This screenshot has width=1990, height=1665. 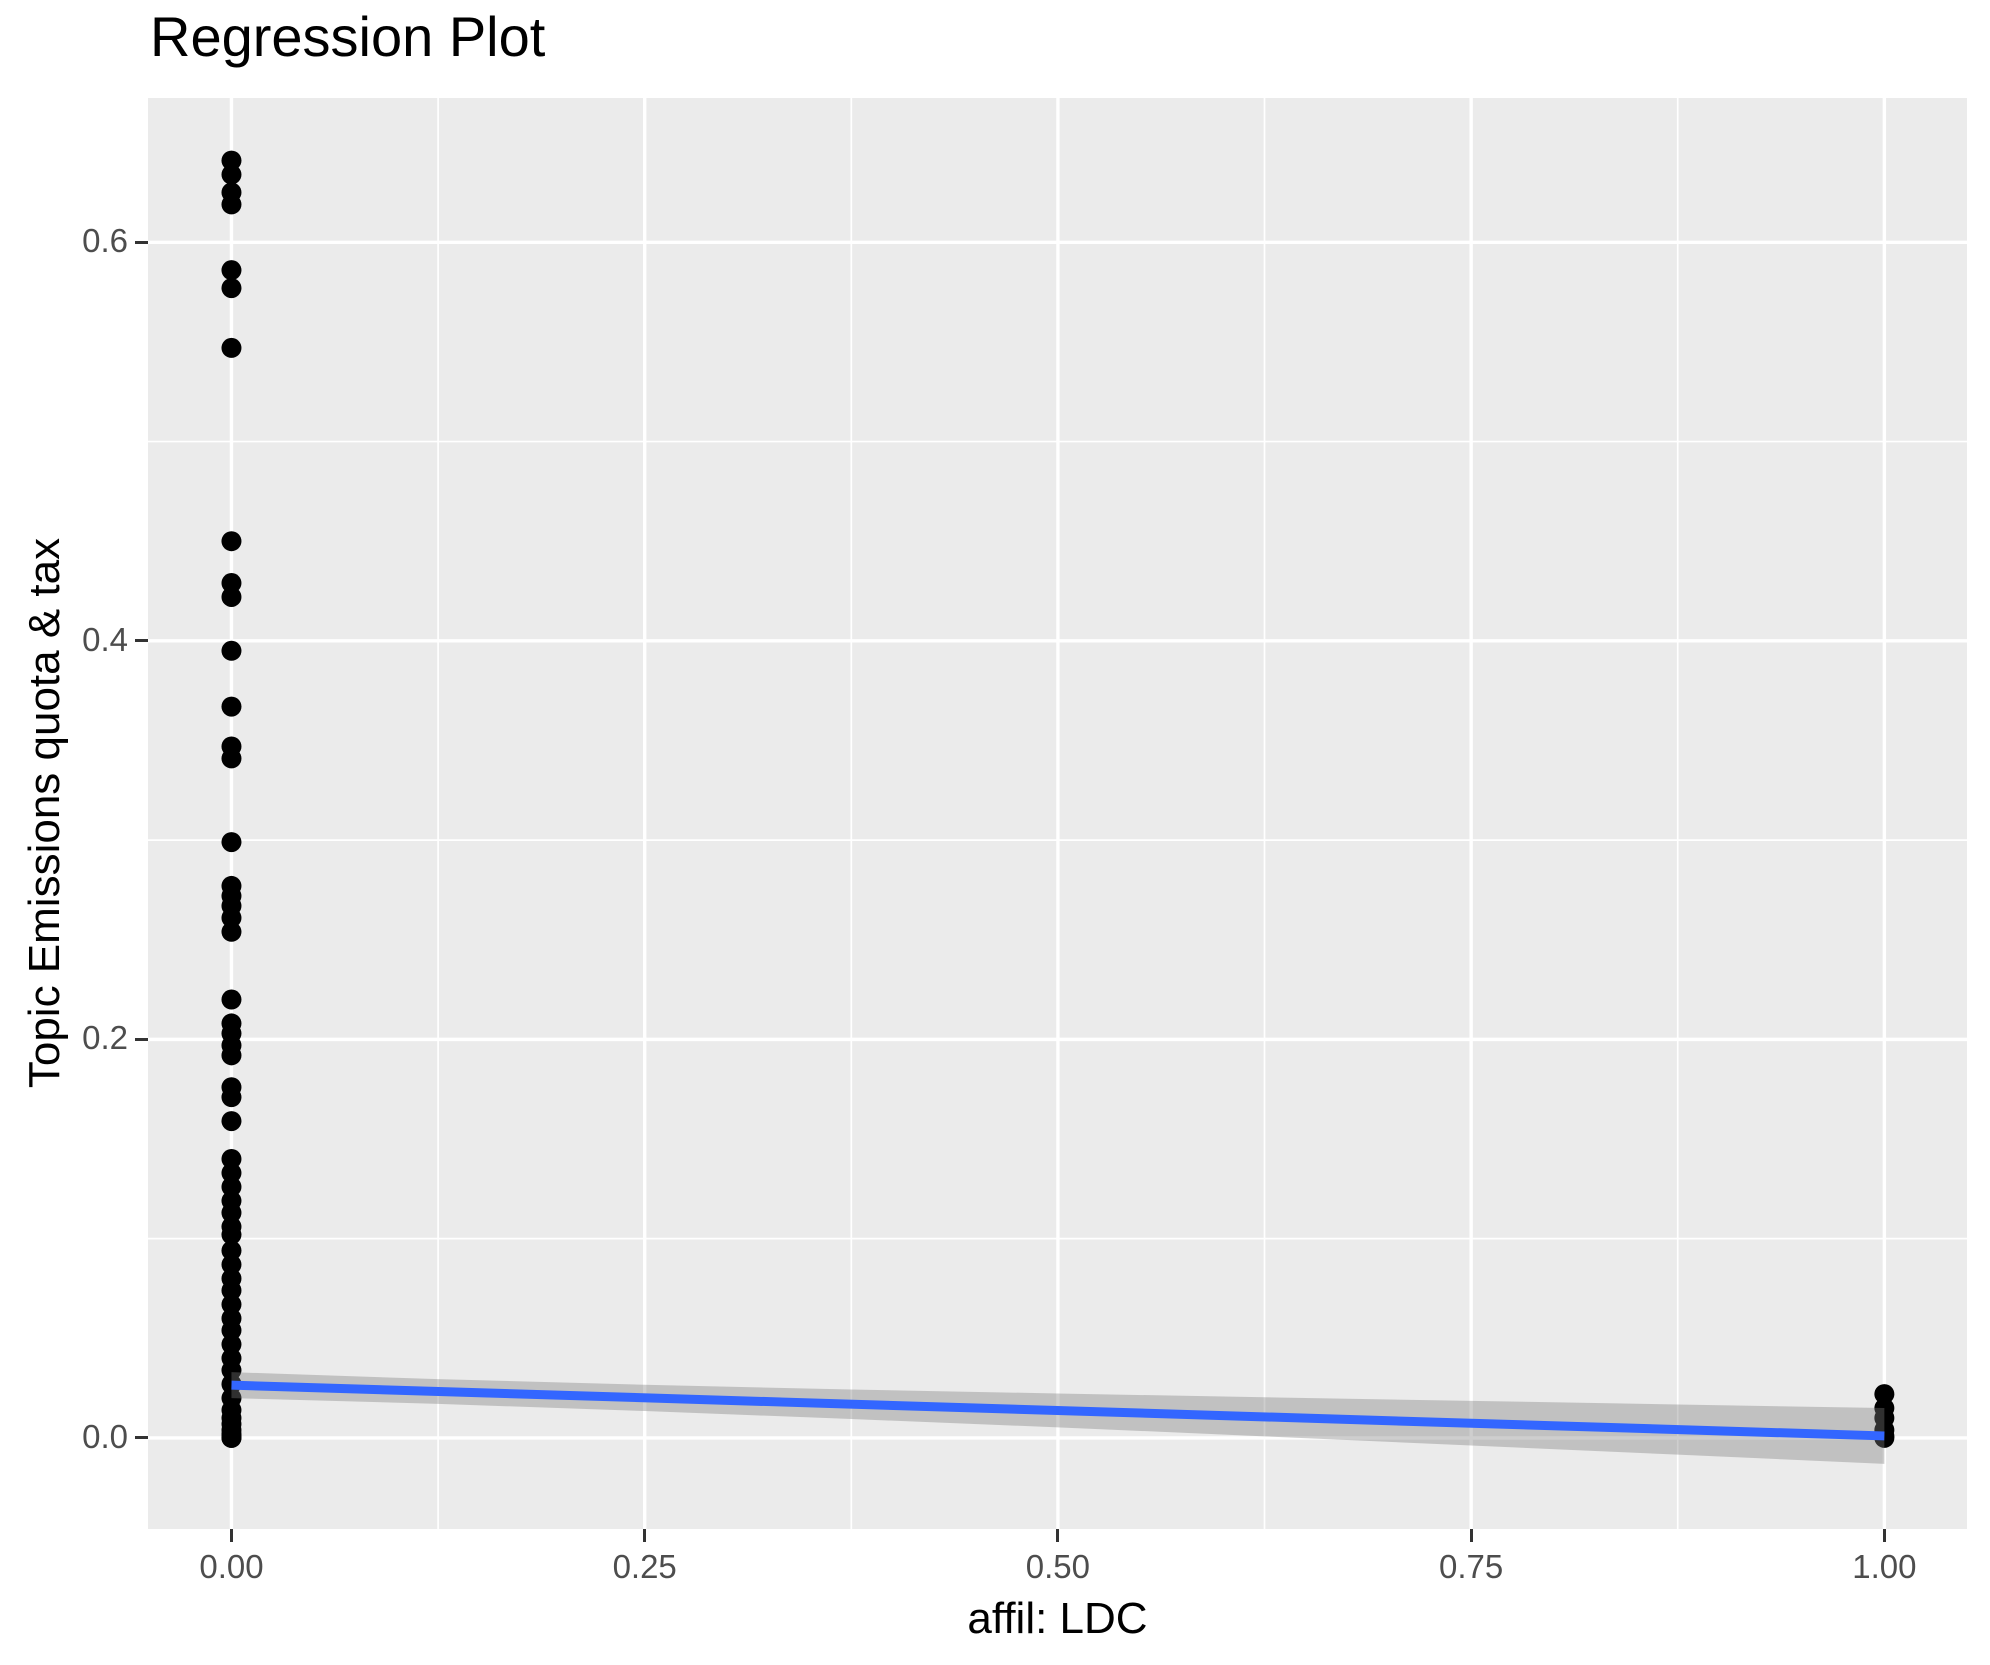 What do you see at coordinates (1058, 1566) in the screenshot?
I see `x-tick-label: 0.50` at bounding box center [1058, 1566].